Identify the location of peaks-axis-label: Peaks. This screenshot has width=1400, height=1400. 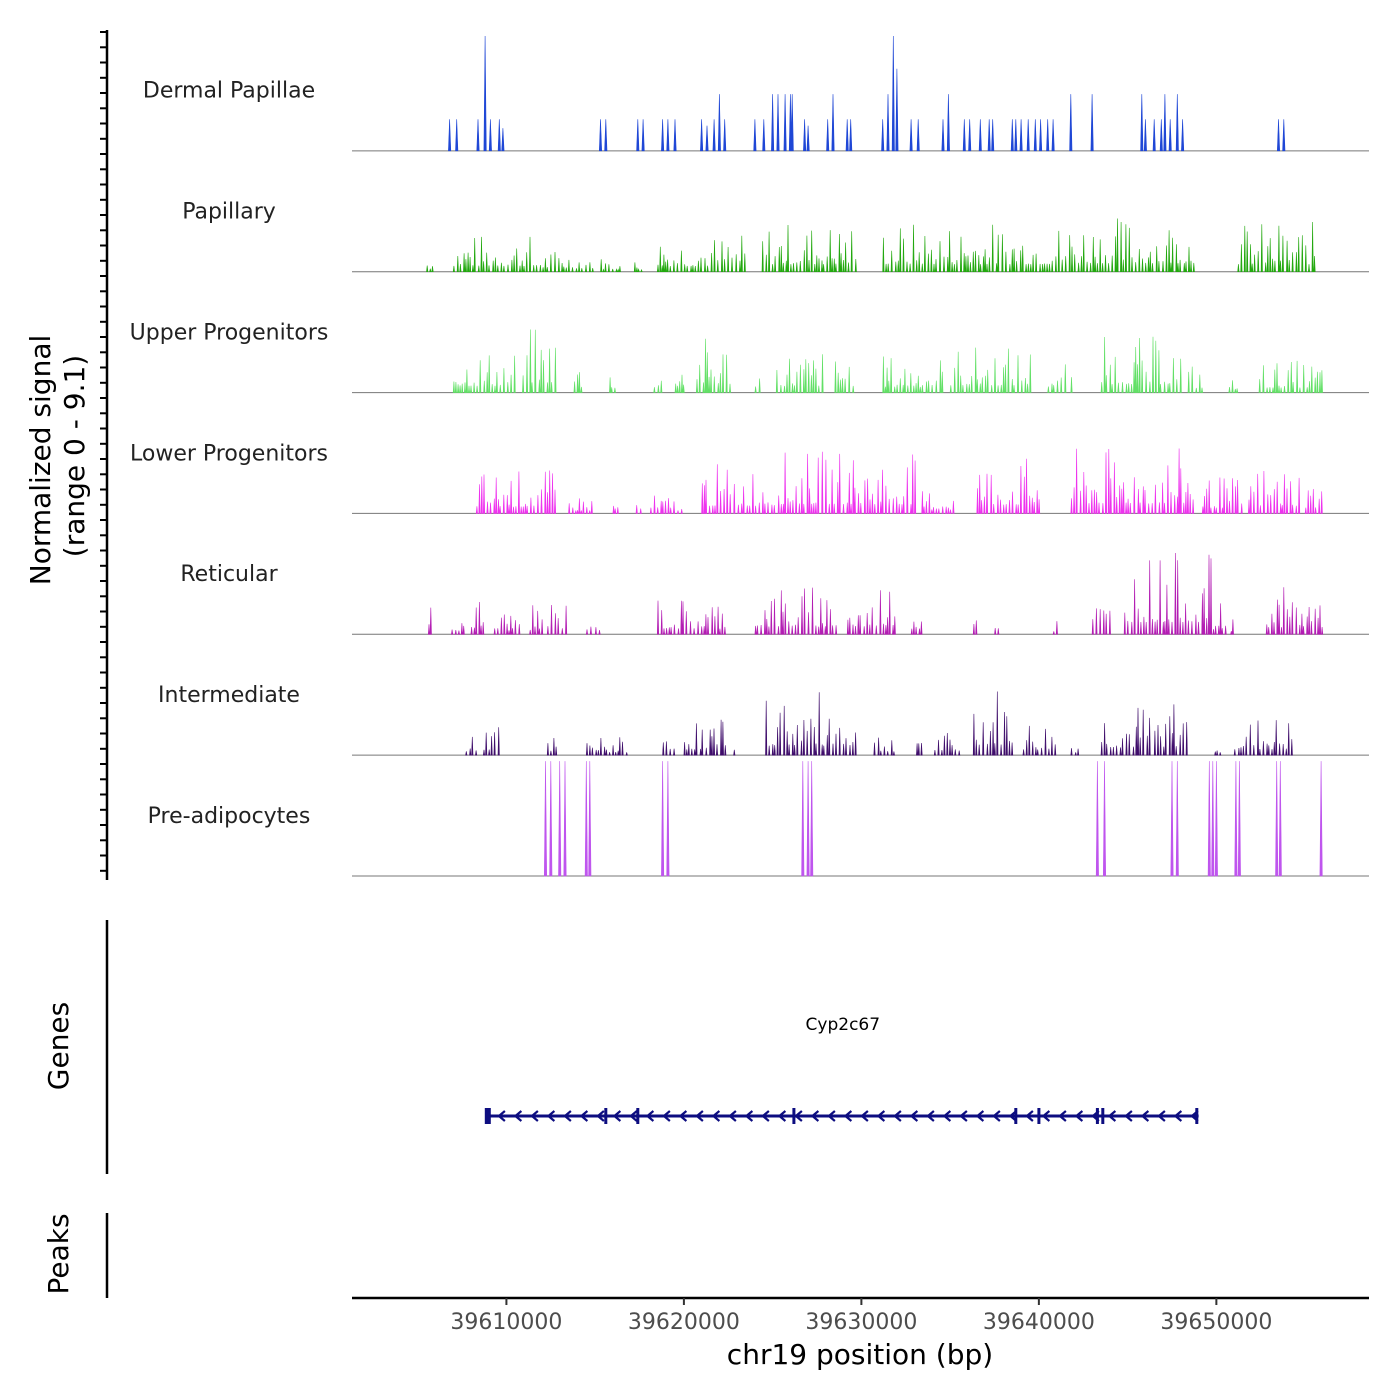
(58, 1253).